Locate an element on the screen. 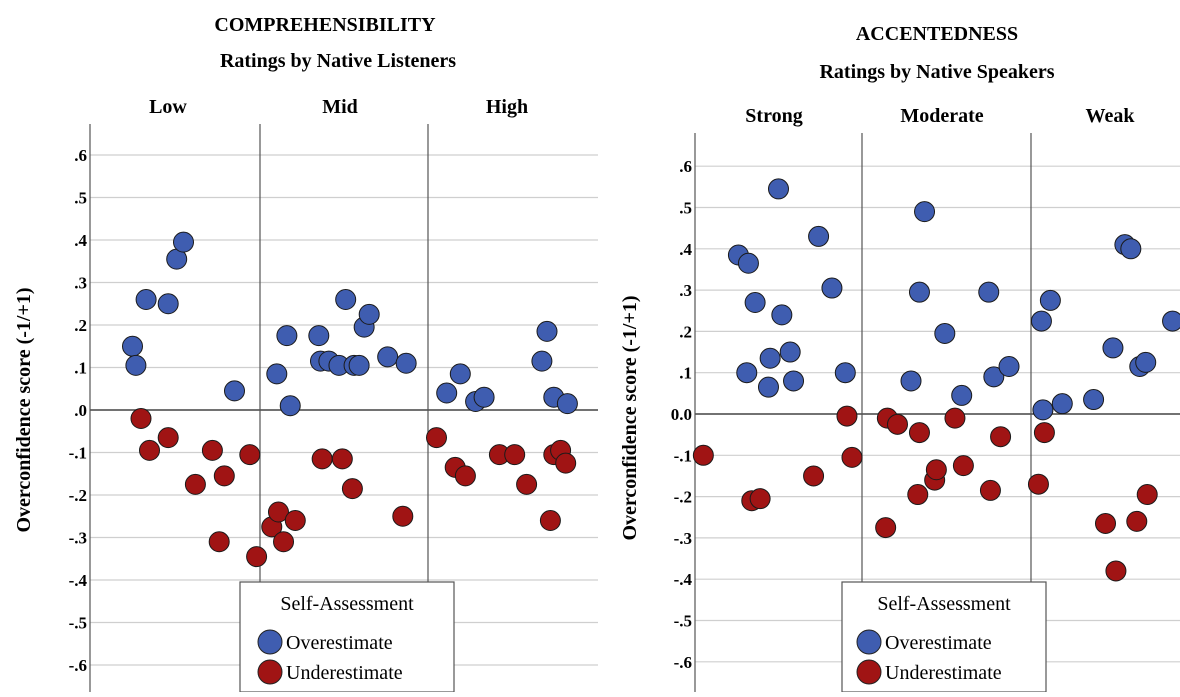 The height and width of the screenshot is (697, 1180). y-axis-label: Overconfidence score (-1/+1) is located at coordinates (630, 417).